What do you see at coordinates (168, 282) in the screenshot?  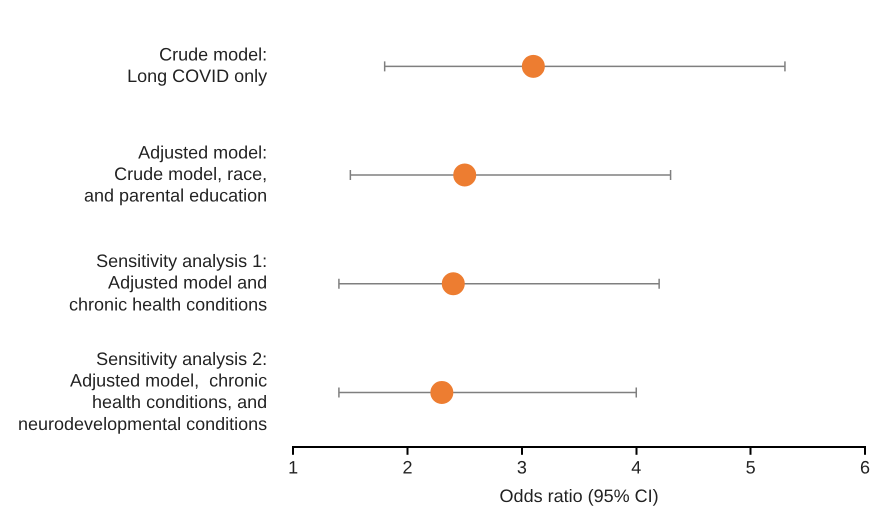 I see `y-tick-label: Sensitivity analysis 1: Adjusted model and chronic health conditions` at bounding box center [168, 282].